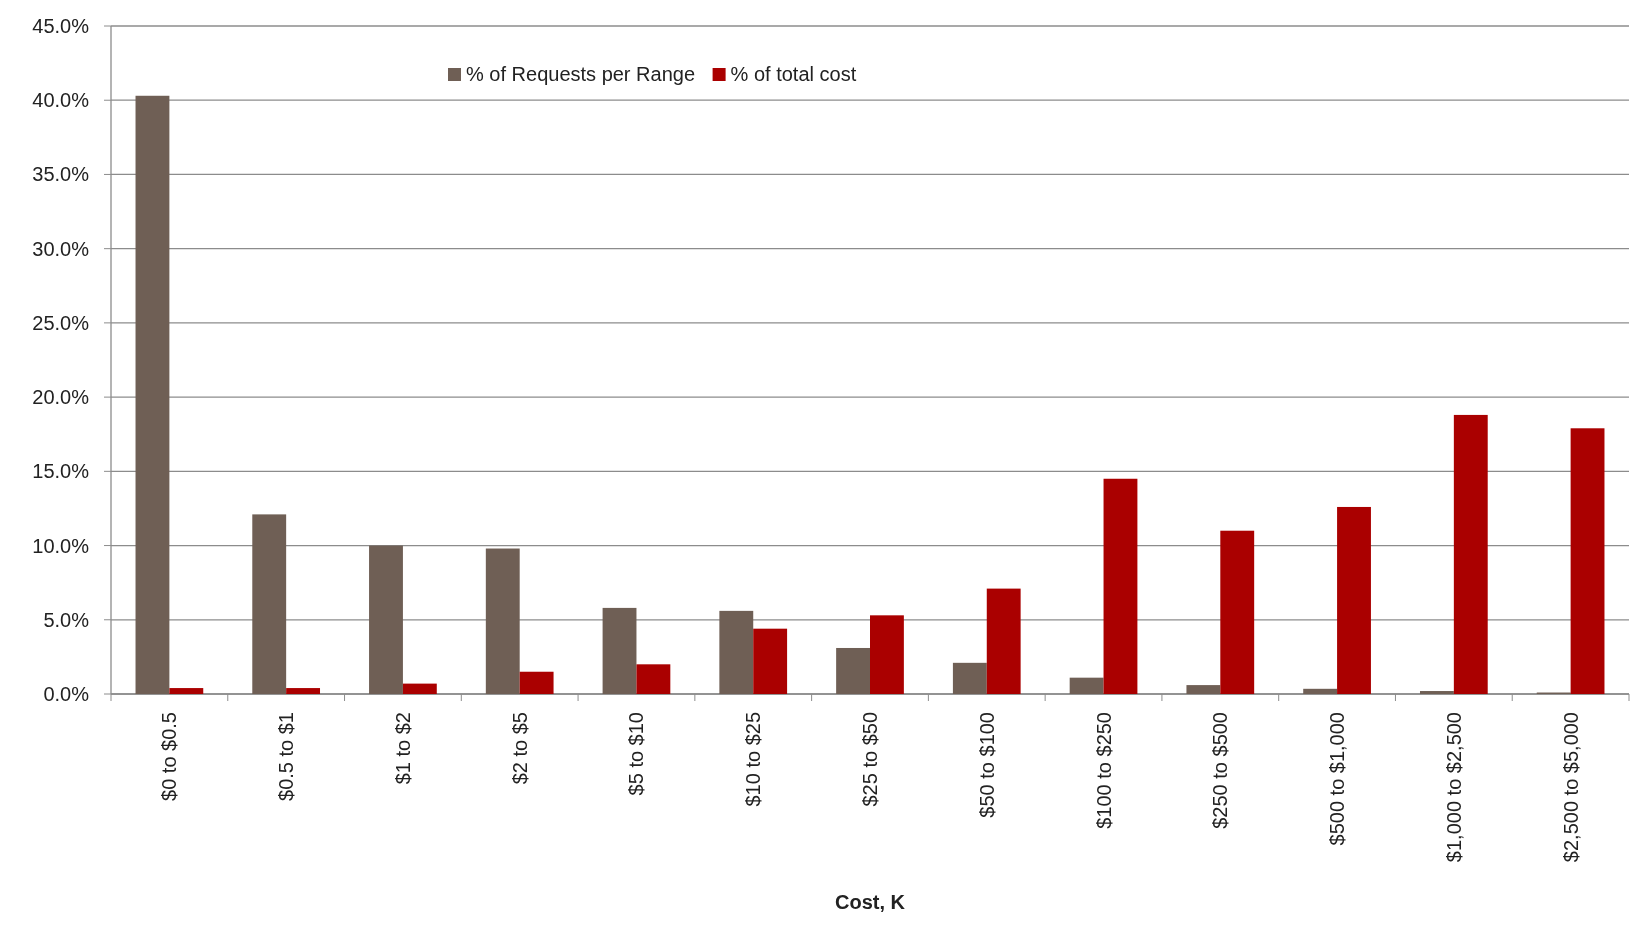  What do you see at coordinates (169, 756) in the screenshot?
I see `x-tick-label: $0 to $0.5` at bounding box center [169, 756].